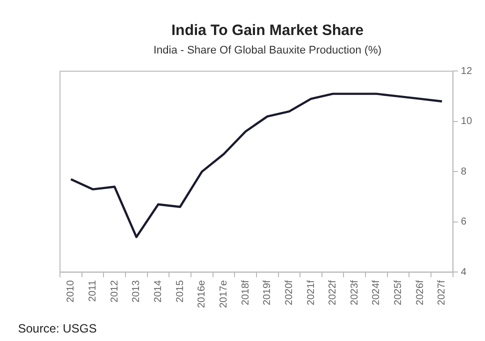 The image size is (485, 341). What do you see at coordinates (202, 294) in the screenshot?
I see `x-tick-label: 2016e` at bounding box center [202, 294].